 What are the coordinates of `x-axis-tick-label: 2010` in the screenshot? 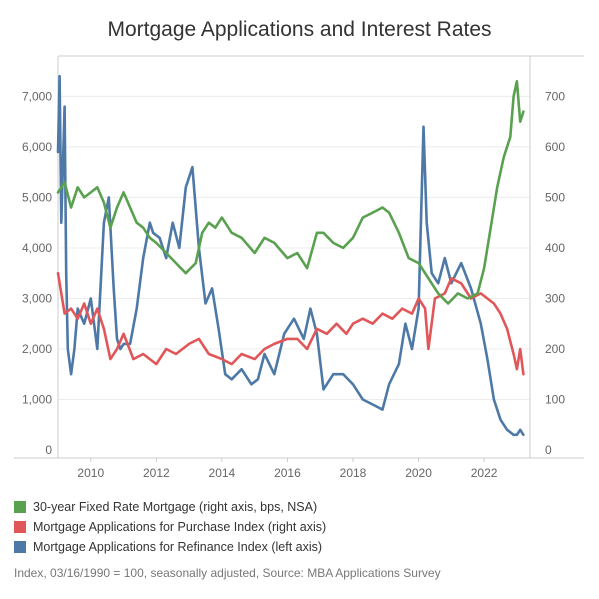 It's located at (90, 473).